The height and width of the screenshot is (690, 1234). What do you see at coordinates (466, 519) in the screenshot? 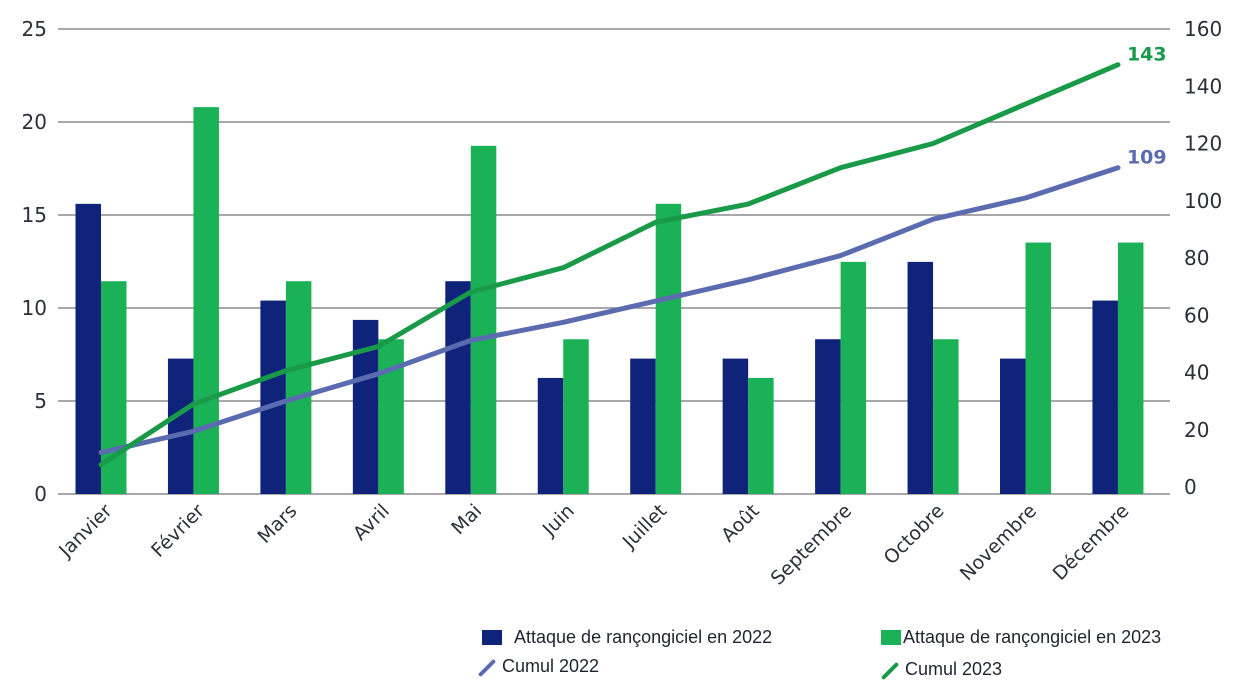
I see `x-tick-label: Mai` at bounding box center [466, 519].